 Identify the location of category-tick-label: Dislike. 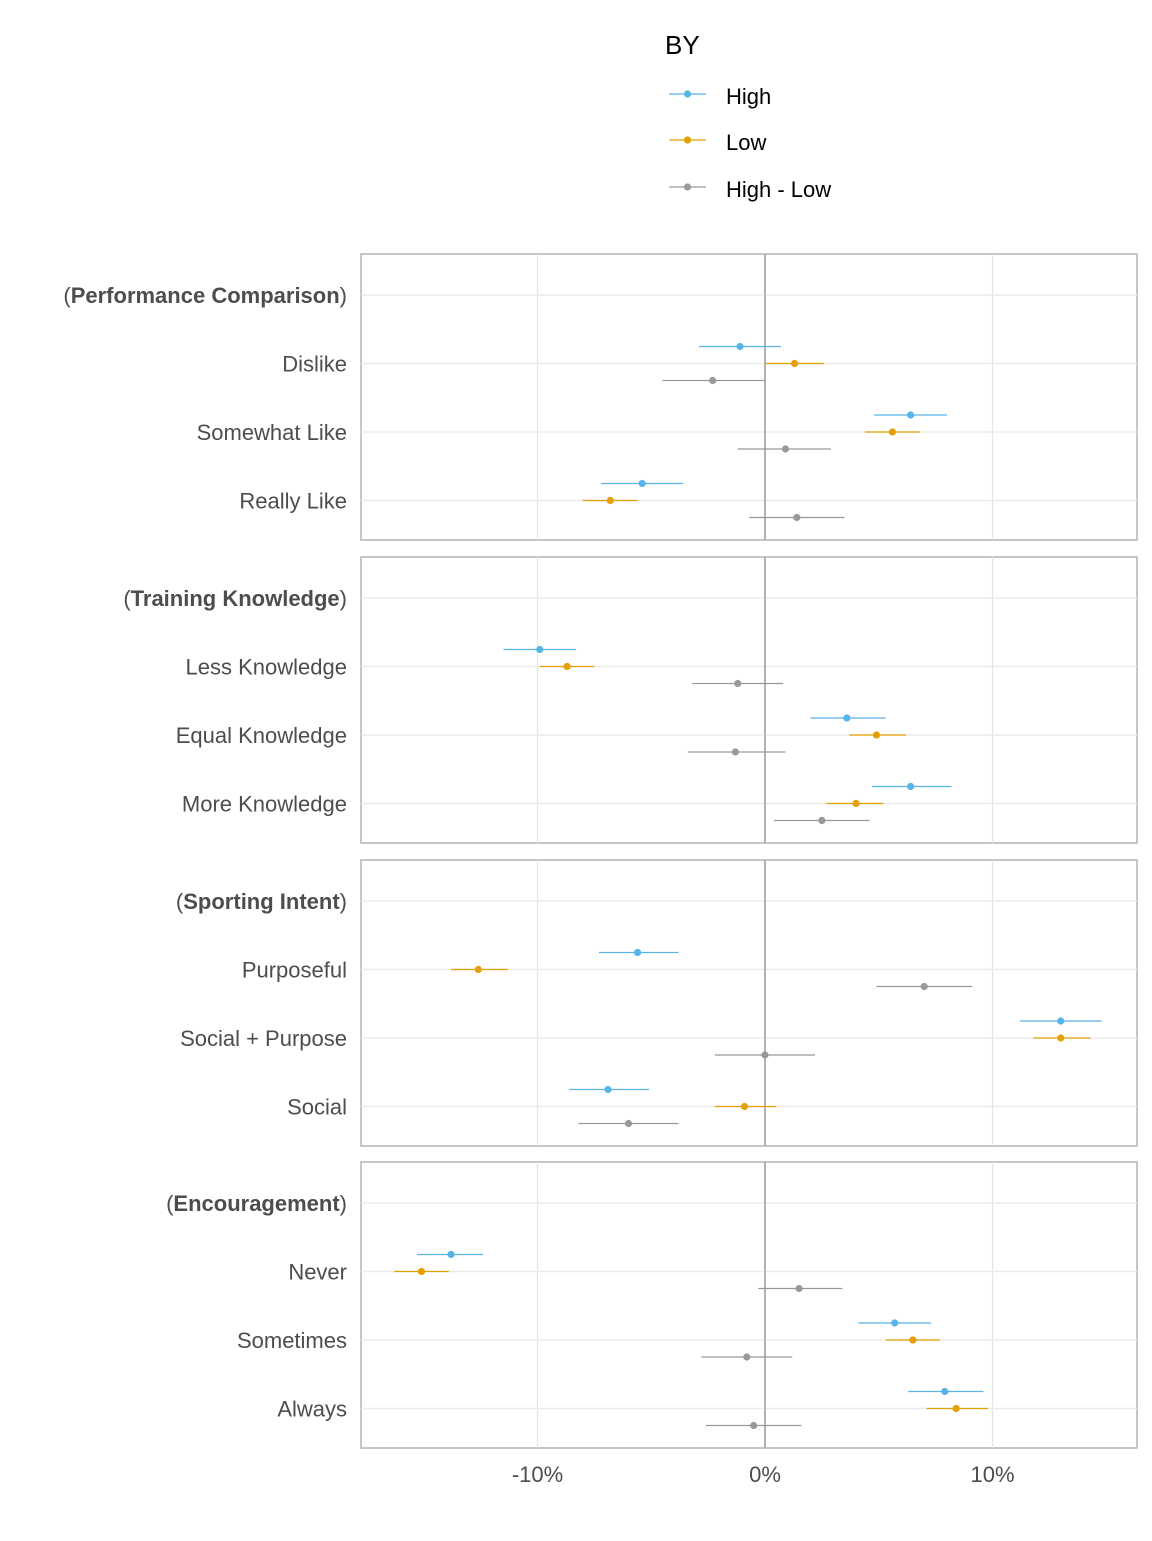
(314, 364).